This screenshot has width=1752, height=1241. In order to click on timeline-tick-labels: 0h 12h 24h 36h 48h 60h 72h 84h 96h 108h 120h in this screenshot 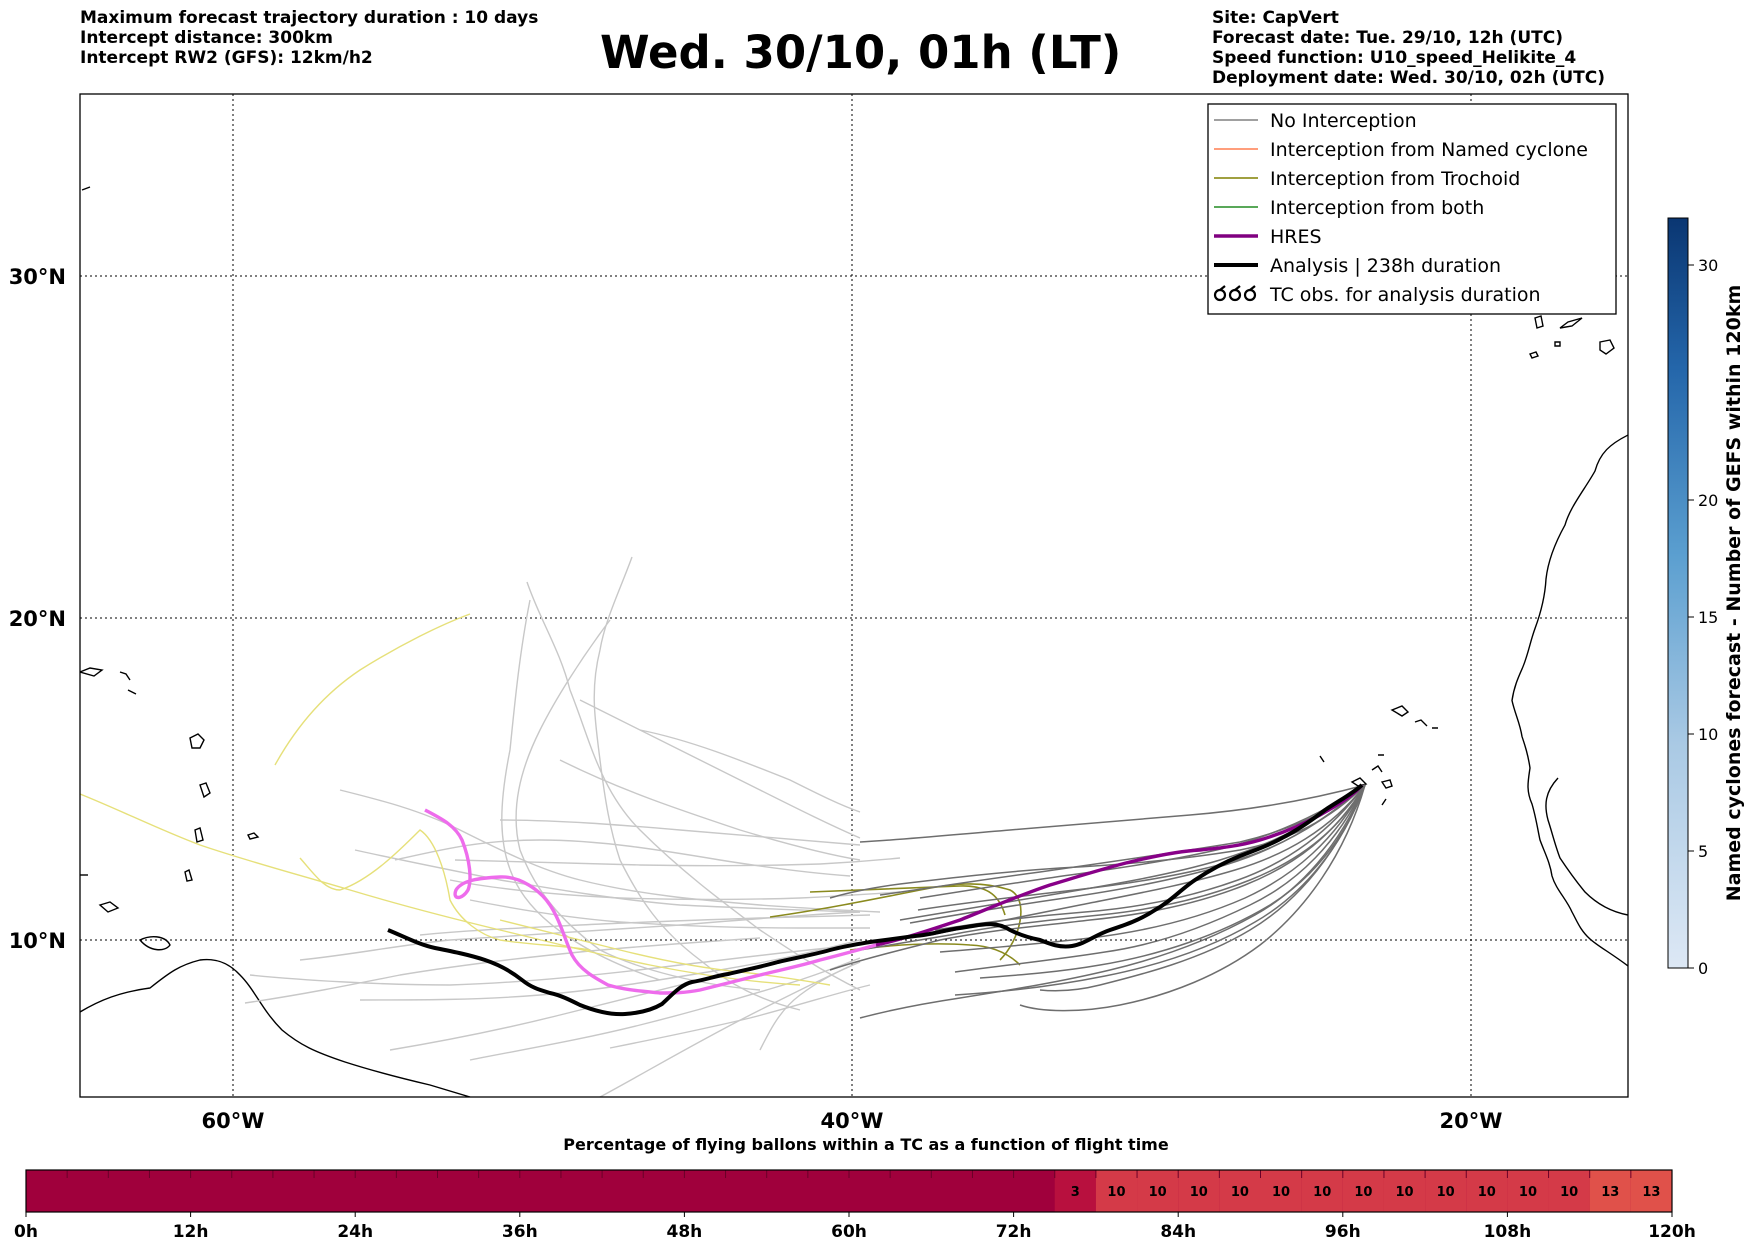, I will do `click(855, 1226)`.